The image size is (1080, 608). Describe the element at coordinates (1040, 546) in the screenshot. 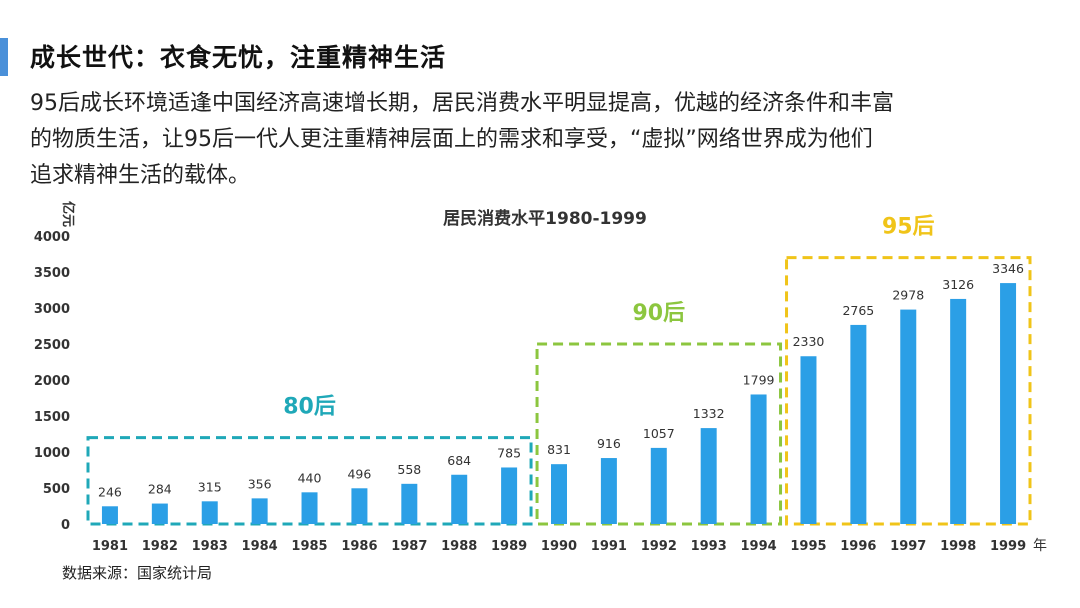

I see `x-axis-unit-label: 年` at that location.